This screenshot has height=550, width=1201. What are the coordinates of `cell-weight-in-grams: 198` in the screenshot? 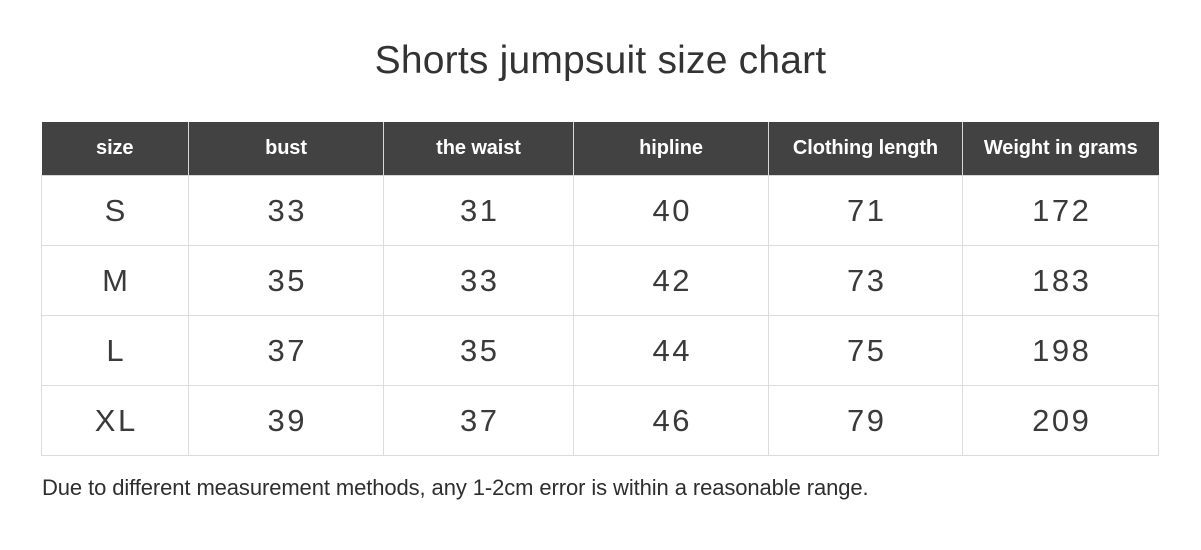 It's located at (1060, 350).